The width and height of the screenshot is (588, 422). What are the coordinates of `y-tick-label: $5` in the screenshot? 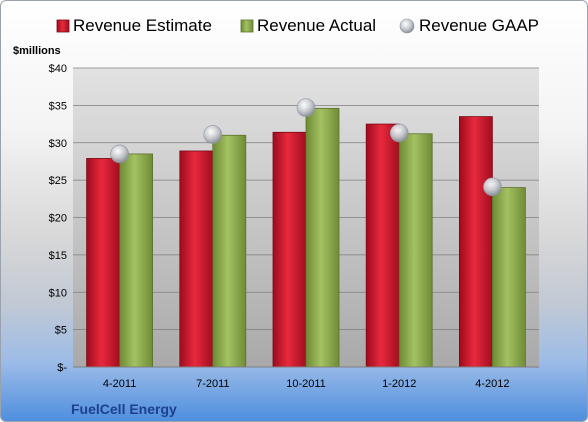 It's located at (61, 331).